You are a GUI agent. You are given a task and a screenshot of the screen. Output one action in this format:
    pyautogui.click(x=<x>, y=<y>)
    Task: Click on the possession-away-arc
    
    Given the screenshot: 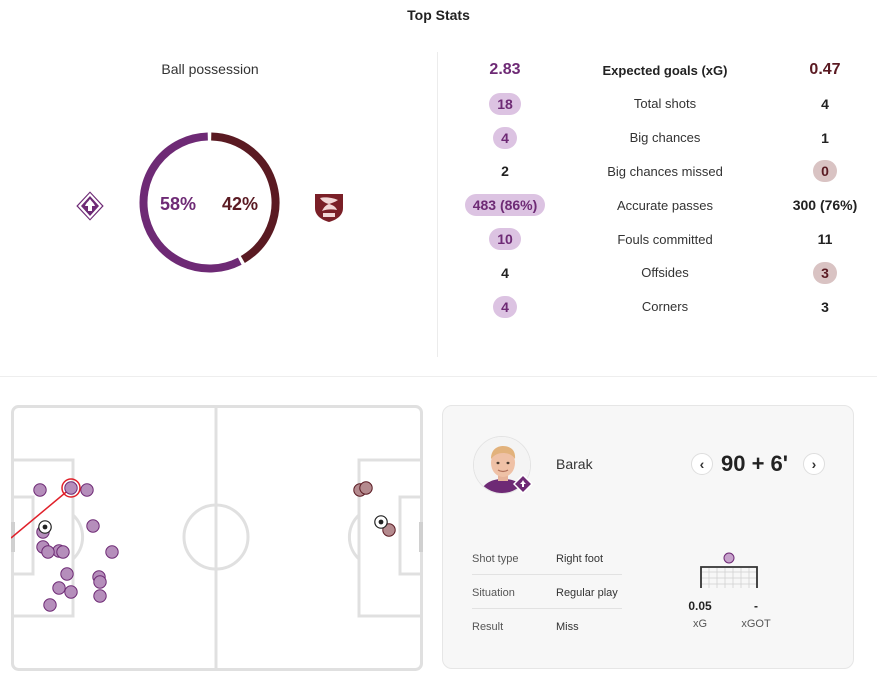 What is the action you would take?
    pyautogui.click(x=245, y=197)
    